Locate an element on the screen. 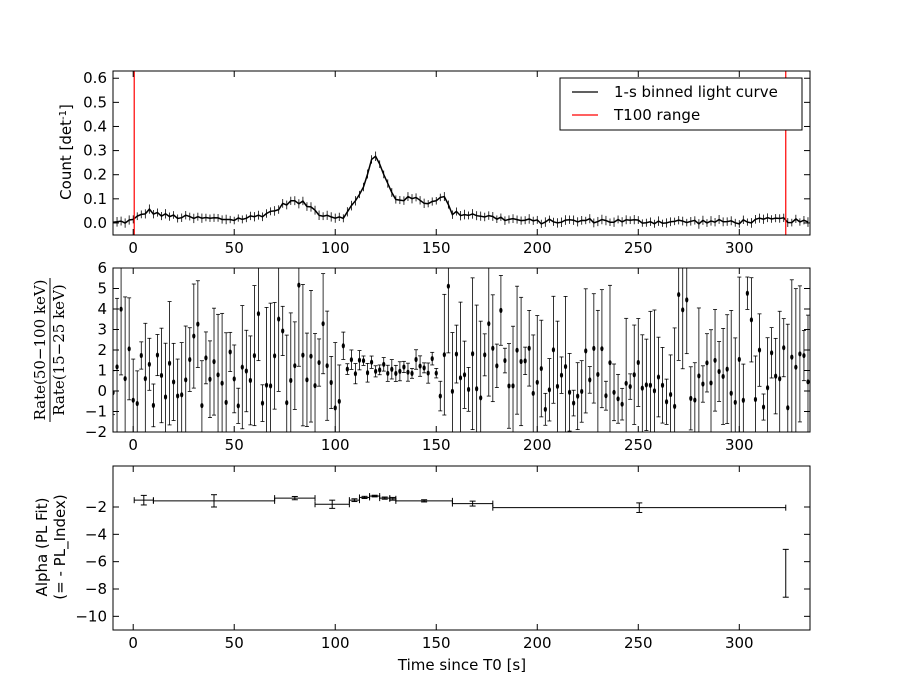  bottom-xtick-label: 50 is located at coordinates (234, 643).